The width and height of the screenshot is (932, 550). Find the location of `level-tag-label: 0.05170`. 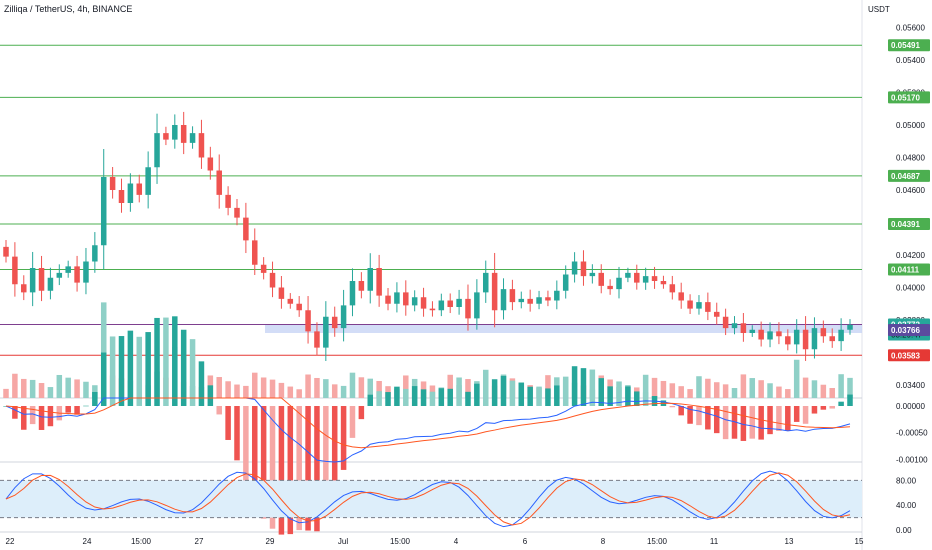

level-tag-label: 0.05170 is located at coordinates (905, 97).